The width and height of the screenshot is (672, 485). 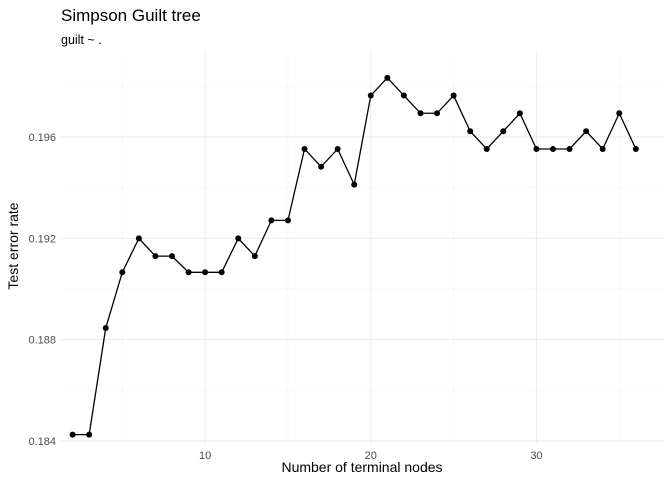 I want to click on x-axis-tick-labels: 10 20 30, so click(x=371, y=456).